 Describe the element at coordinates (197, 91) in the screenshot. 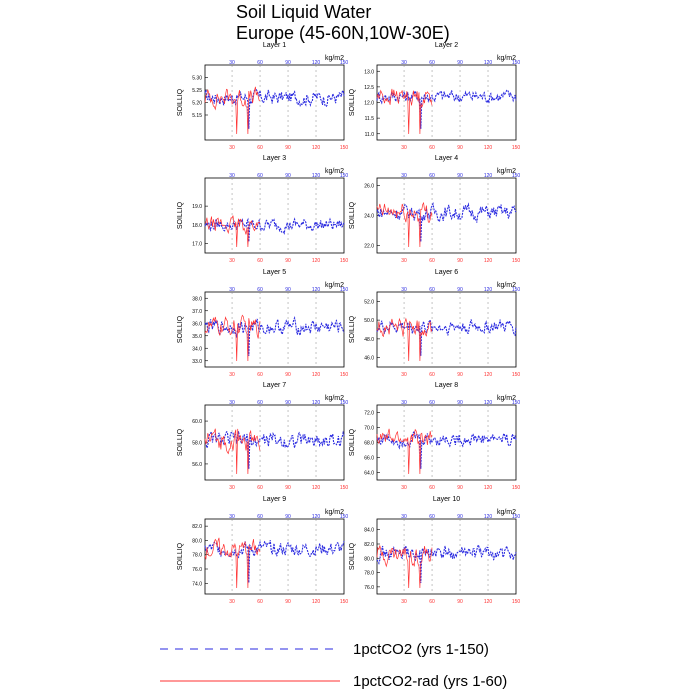

I see `y-tick-label: 5.25` at that location.